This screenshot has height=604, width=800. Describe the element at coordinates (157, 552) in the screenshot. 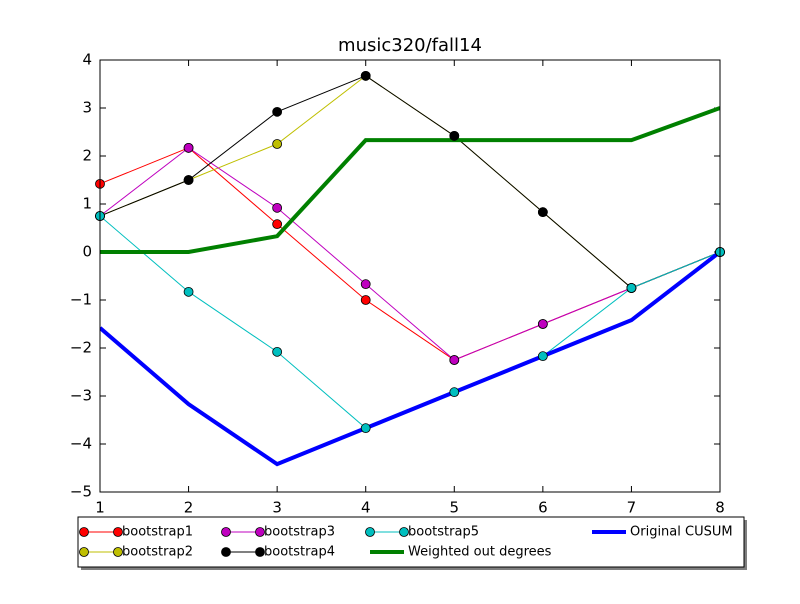

I see `legend-label: bootstrap2` at that location.